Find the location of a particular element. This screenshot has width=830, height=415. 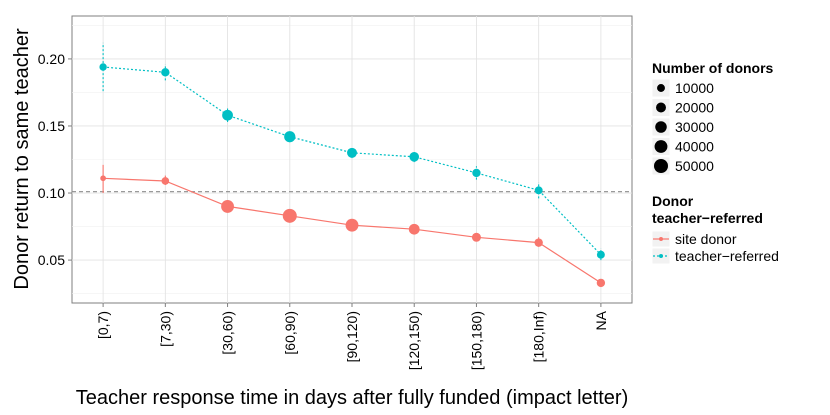

x-tick-label: [90,120) is located at coordinates (352, 336).